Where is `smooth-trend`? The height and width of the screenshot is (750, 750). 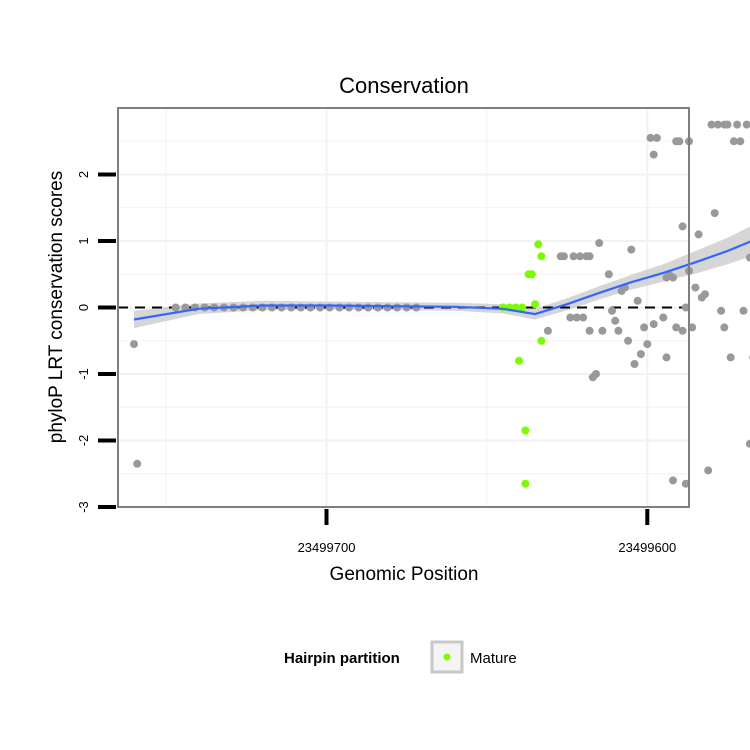
smooth-trend is located at coordinates (441, 280).